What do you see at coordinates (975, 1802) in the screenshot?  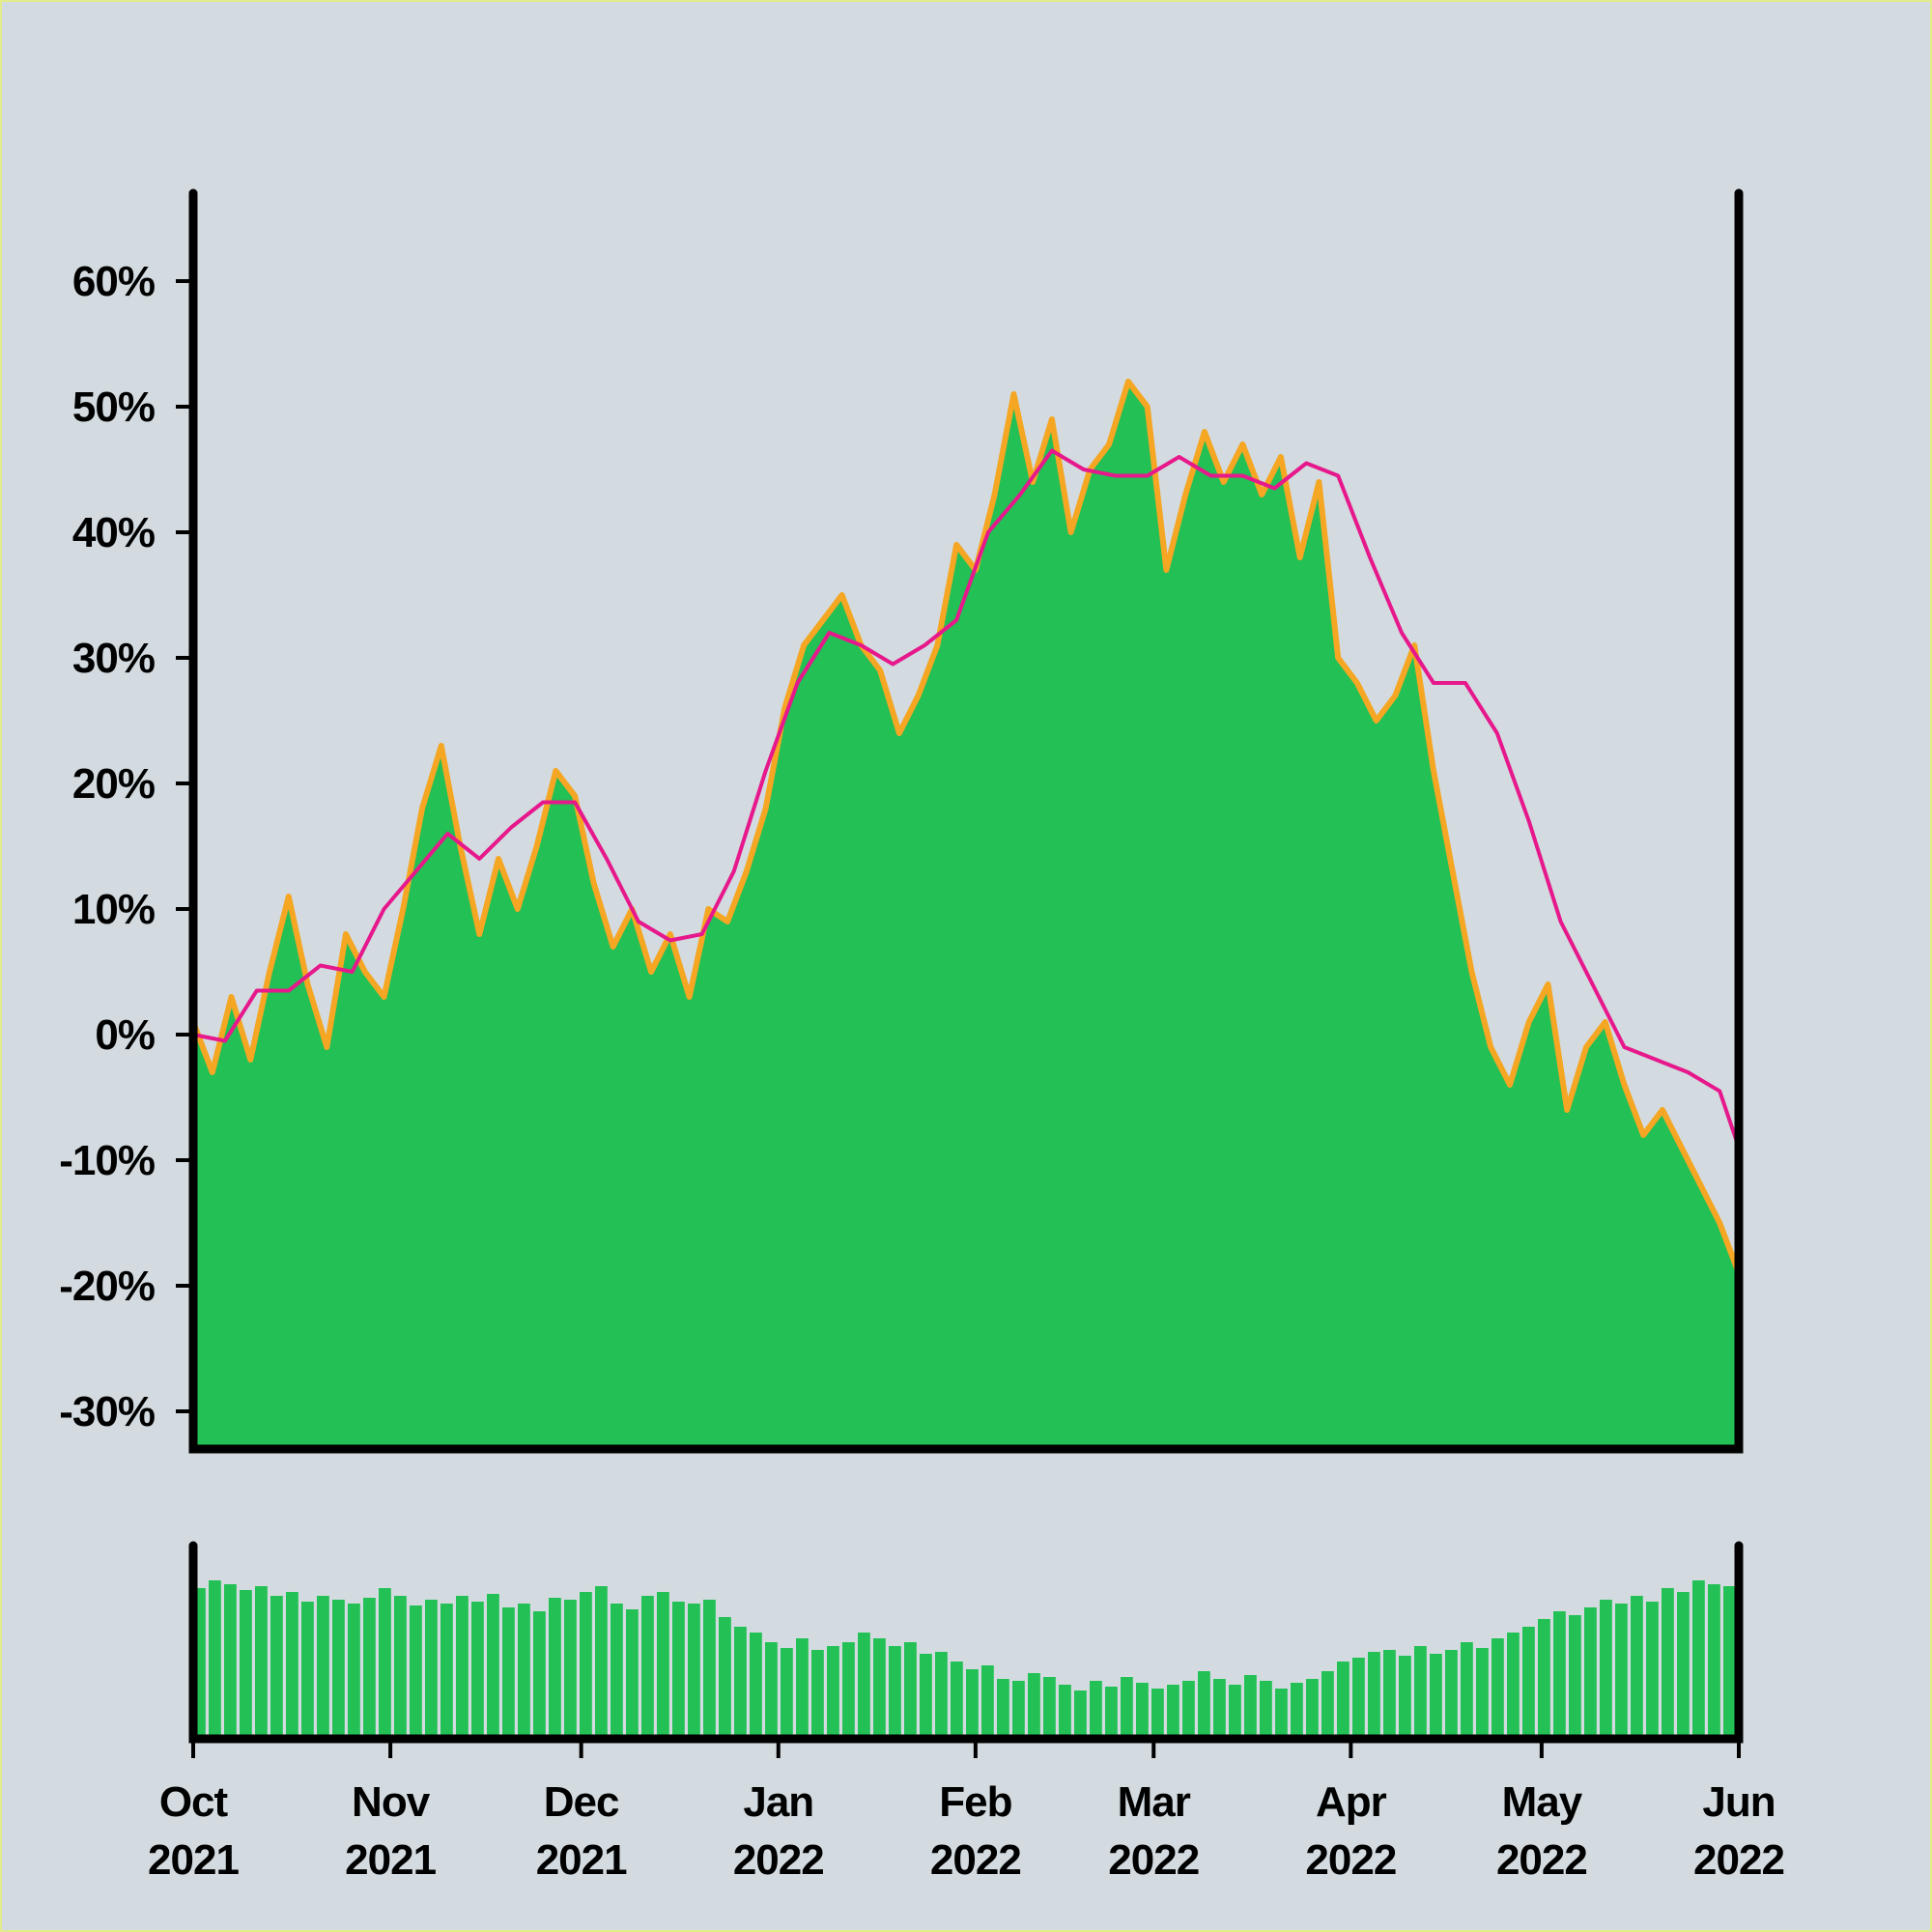 I see `x-tick-label-month: Feb` at bounding box center [975, 1802].